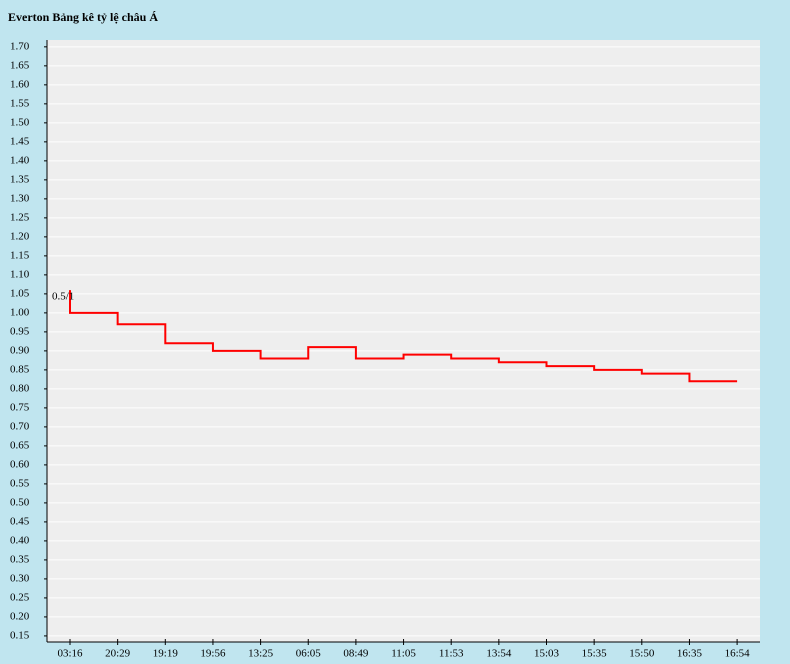 The width and height of the screenshot is (790, 664). What do you see at coordinates (403, 654) in the screenshot?
I see `x-tick-label: 11:05` at bounding box center [403, 654].